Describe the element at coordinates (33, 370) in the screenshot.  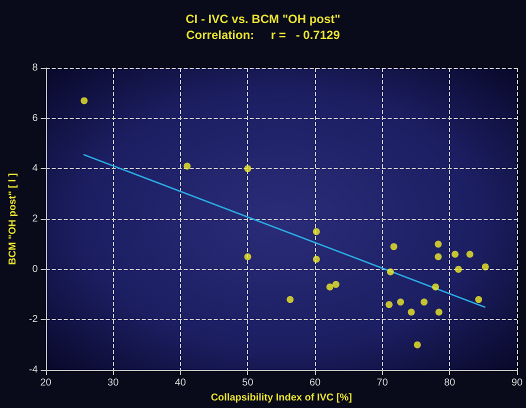
I see `y-tick-label: -4` at that location.